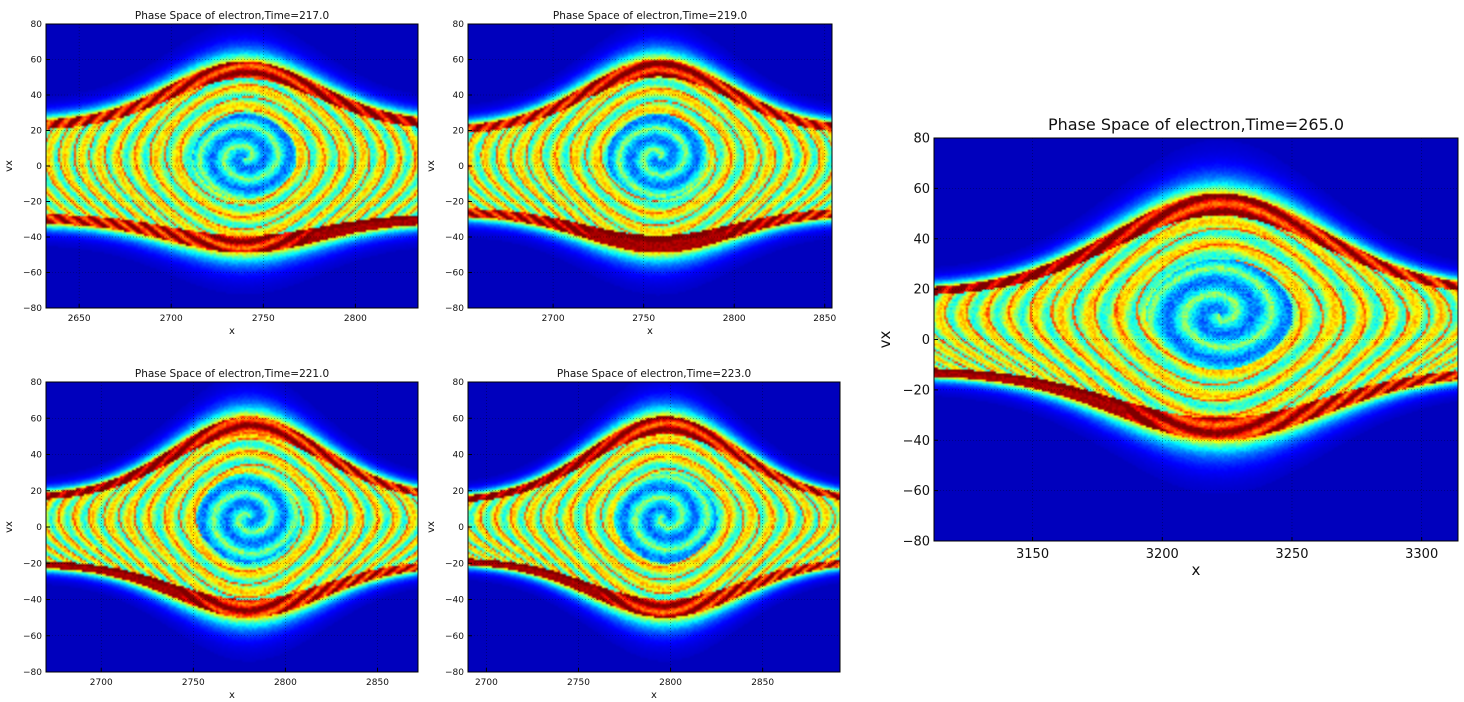 The width and height of the screenshot is (1464, 702). What do you see at coordinates (1196, 124) in the screenshot?
I see `chart-title: Phase Space of electron,Time=265.0` at bounding box center [1196, 124].